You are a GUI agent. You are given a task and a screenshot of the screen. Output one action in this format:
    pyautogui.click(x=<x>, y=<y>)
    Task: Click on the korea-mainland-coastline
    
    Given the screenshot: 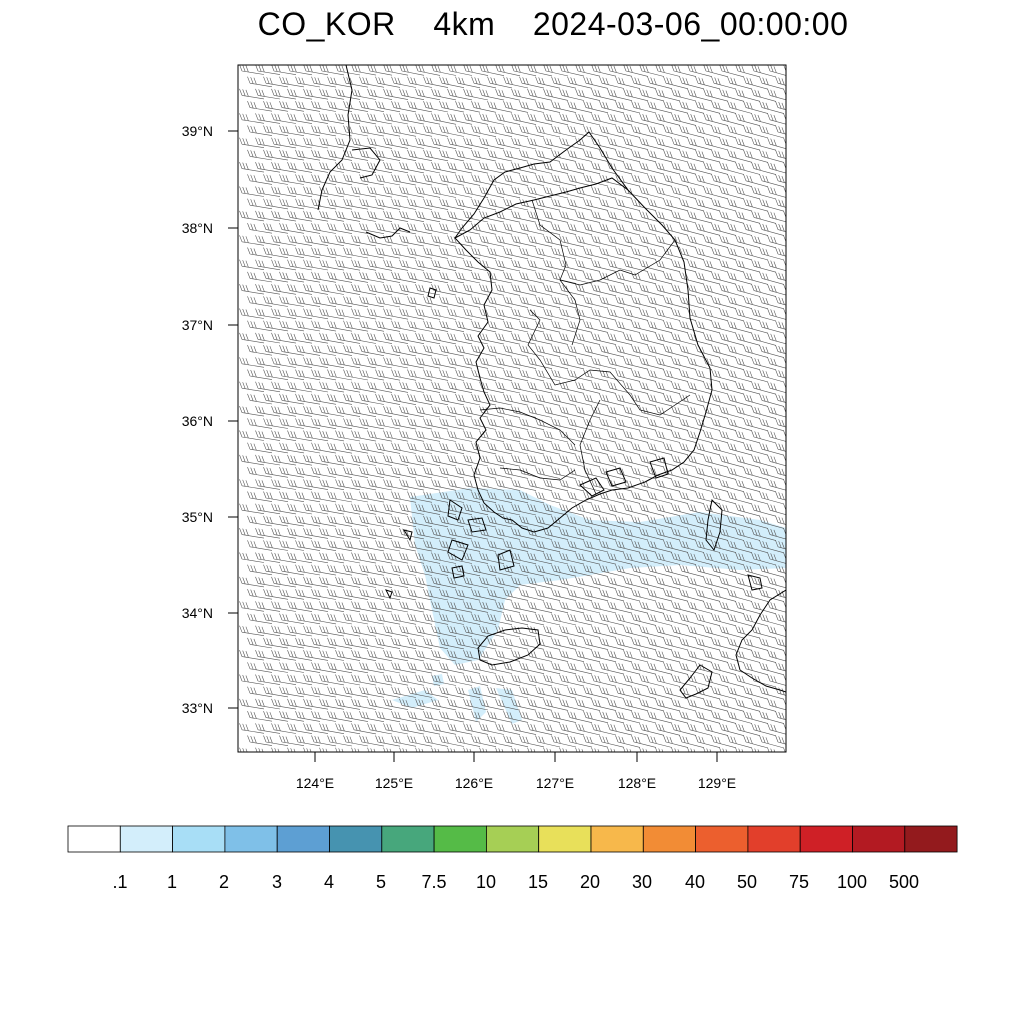 What is the action you would take?
    pyautogui.click(x=583, y=332)
    